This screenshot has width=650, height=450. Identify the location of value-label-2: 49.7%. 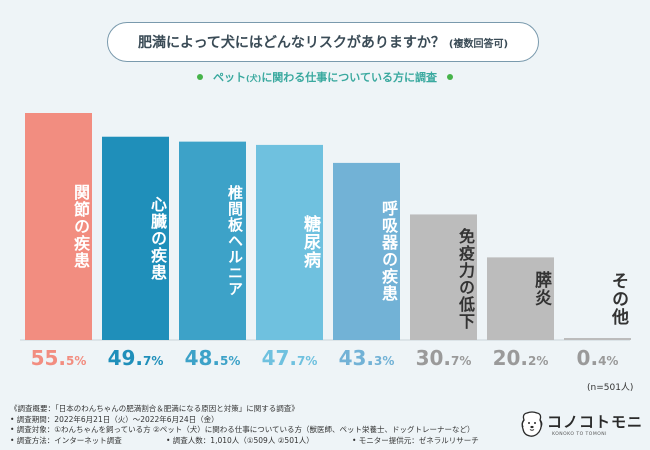
(135, 358).